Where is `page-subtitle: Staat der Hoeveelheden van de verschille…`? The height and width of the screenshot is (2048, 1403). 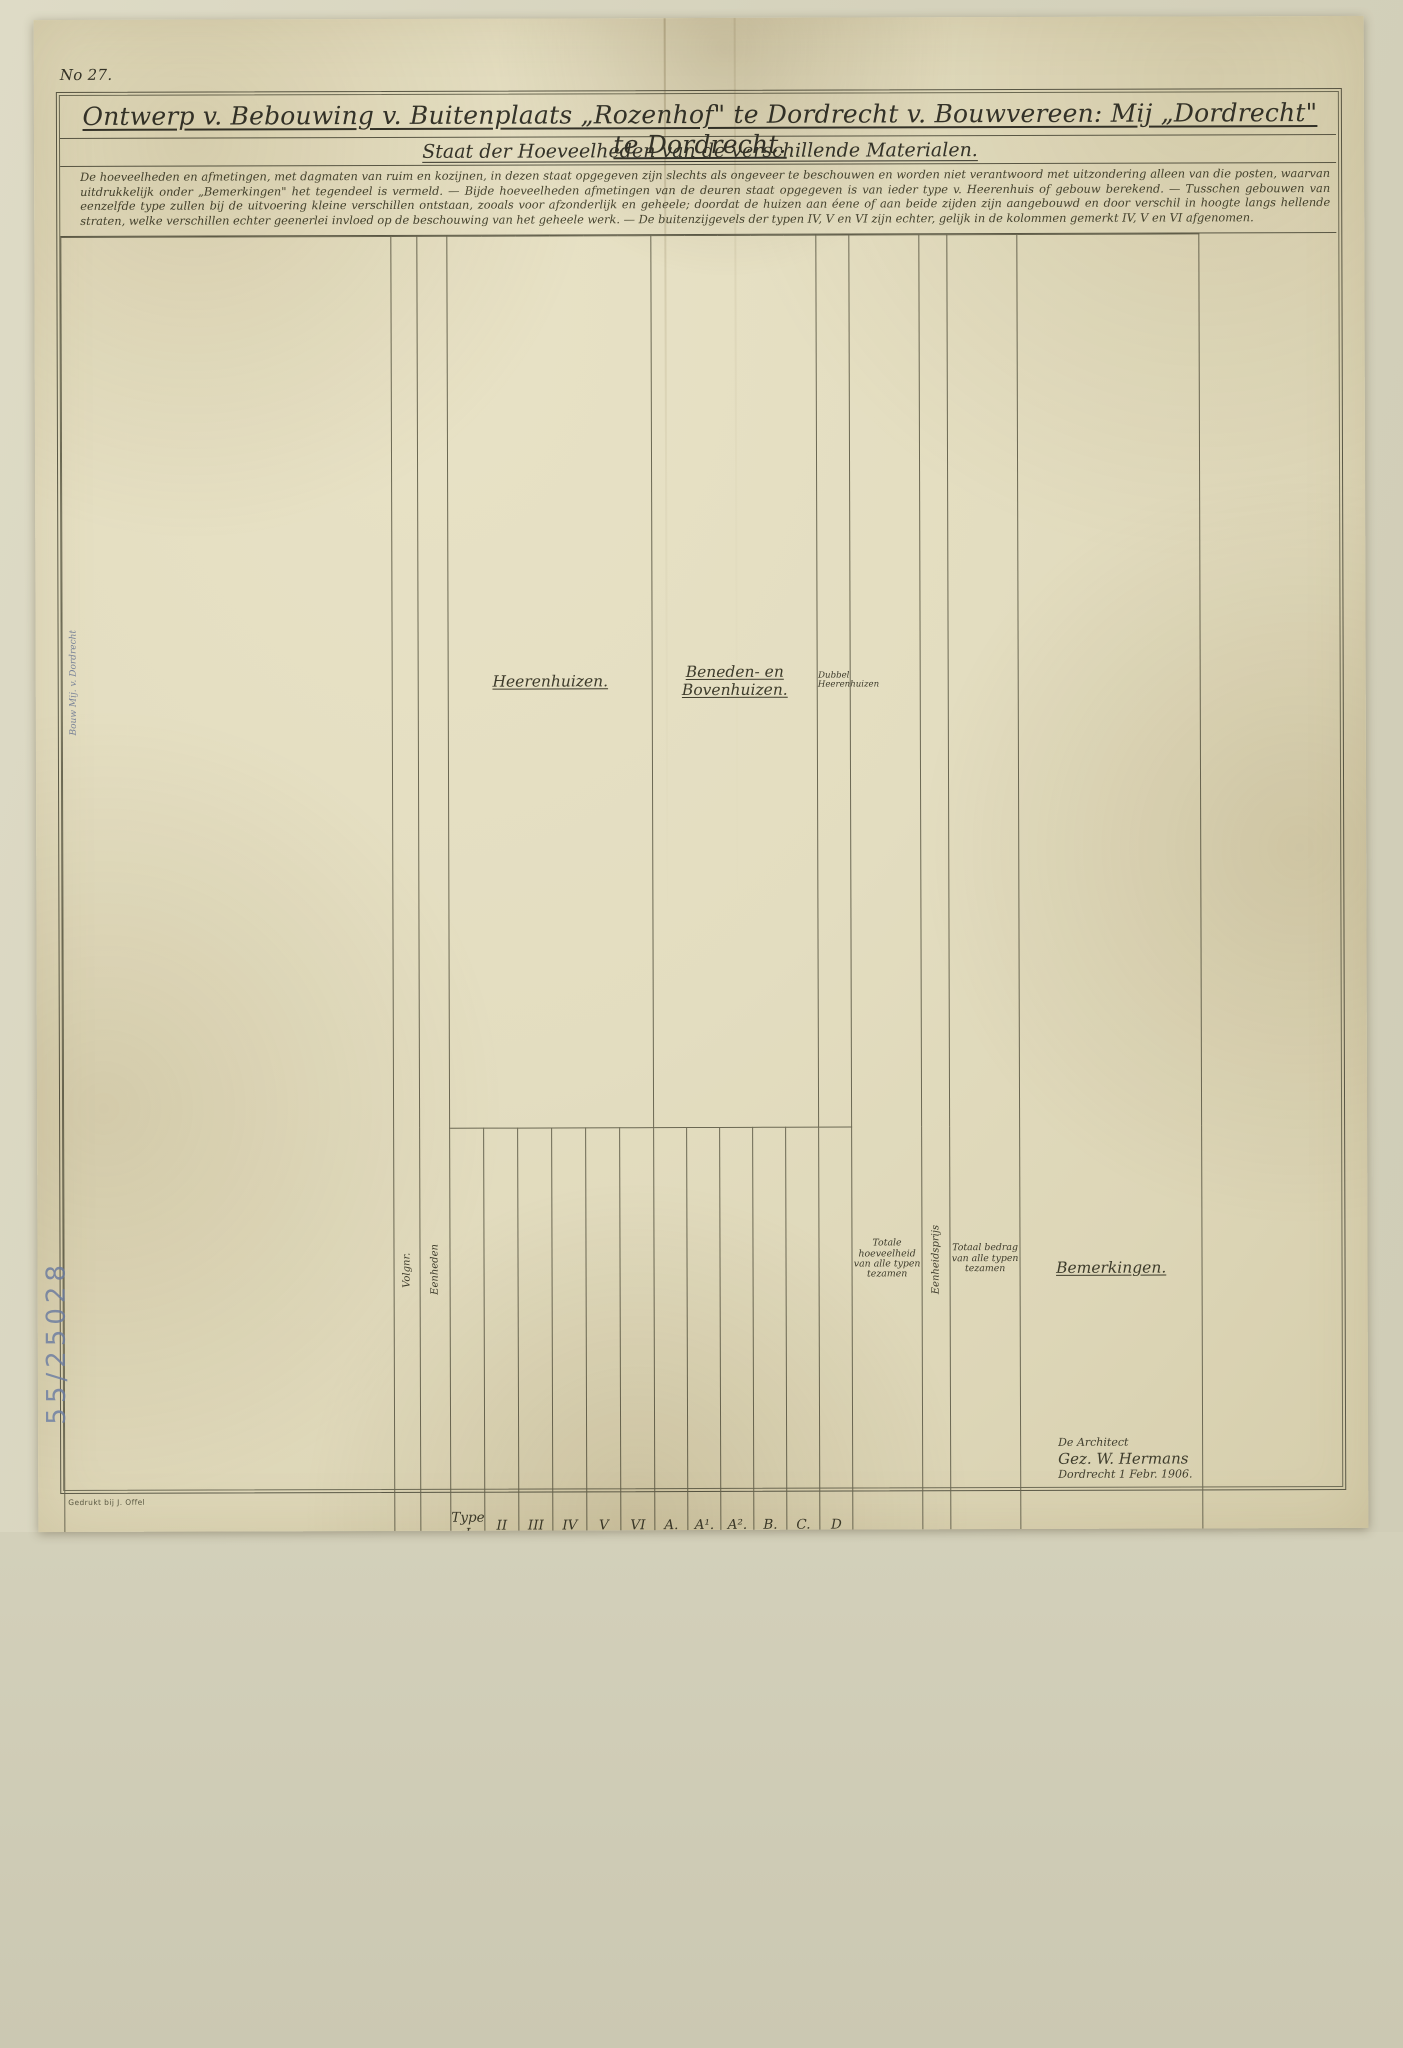
page-subtitle: Staat der Hoeveelheden van de verschille… is located at coordinates (700, 151).